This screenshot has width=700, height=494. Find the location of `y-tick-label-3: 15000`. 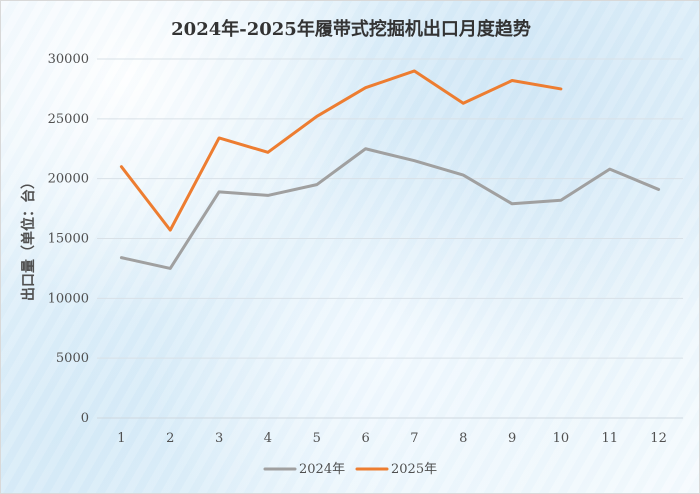

y-tick-label-3: 15000 is located at coordinates (68, 239).